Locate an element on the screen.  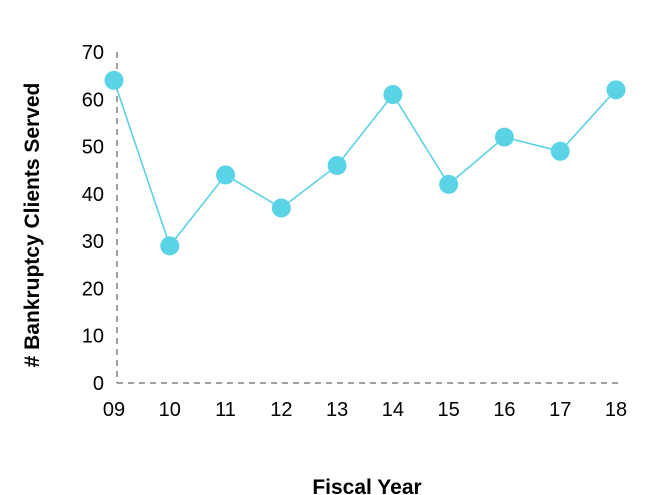
x-tick-label: 14 is located at coordinates (393, 410).